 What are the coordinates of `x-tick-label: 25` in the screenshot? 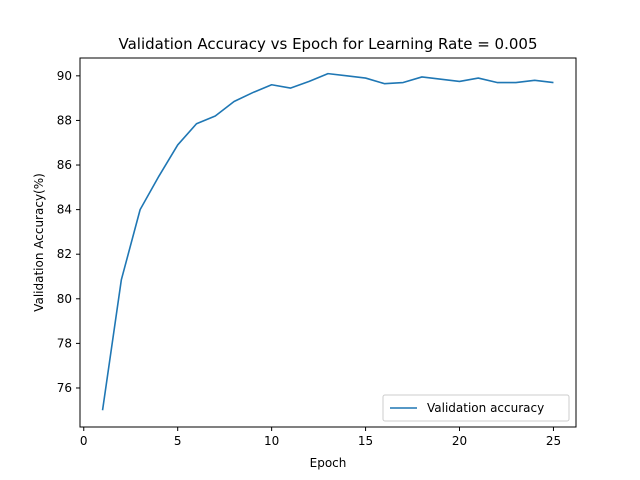 It's located at (553, 441).